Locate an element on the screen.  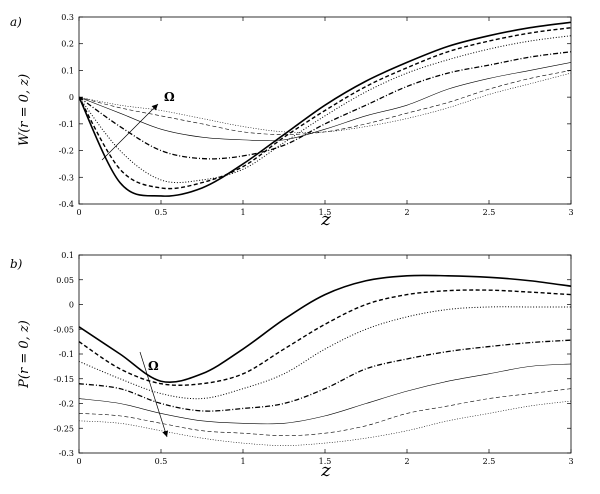
y-tick-label: 0.05 is located at coordinates (65, 280).